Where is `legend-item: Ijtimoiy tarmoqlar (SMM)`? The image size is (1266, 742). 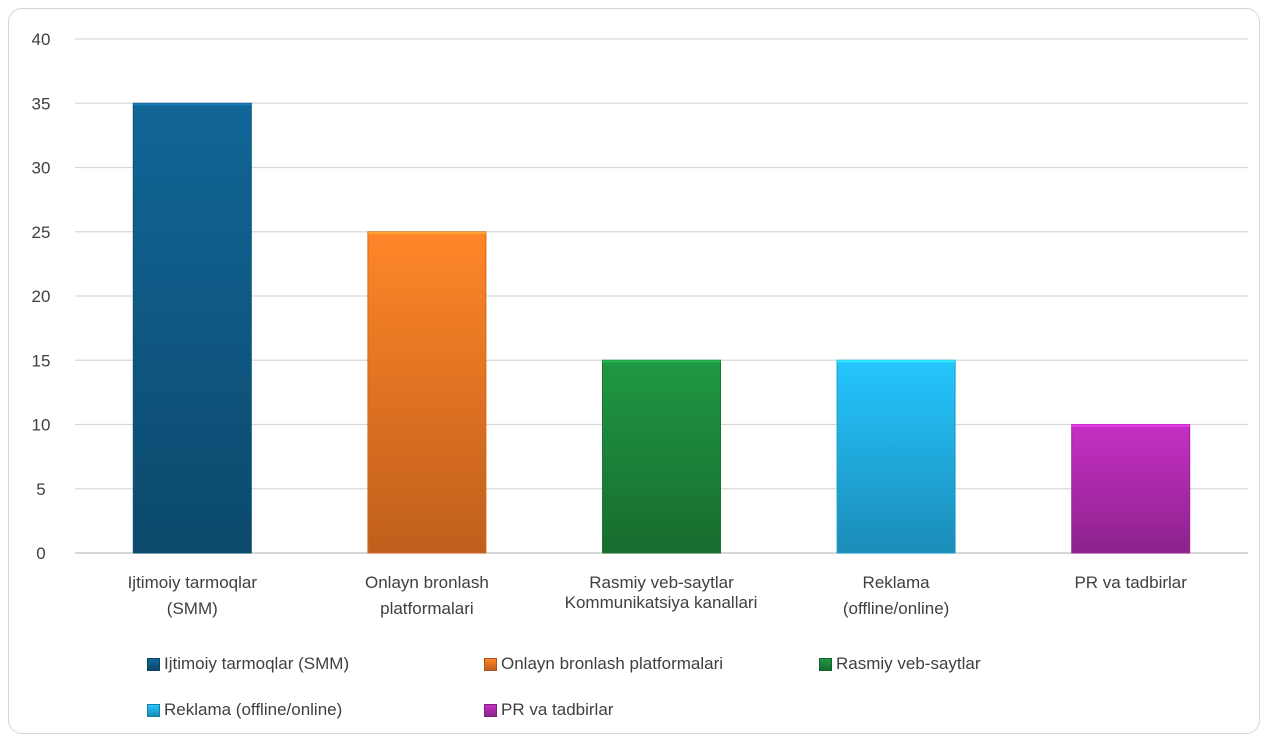 legend-item: Ijtimoiy tarmoqlar (SMM) is located at coordinates (248, 664).